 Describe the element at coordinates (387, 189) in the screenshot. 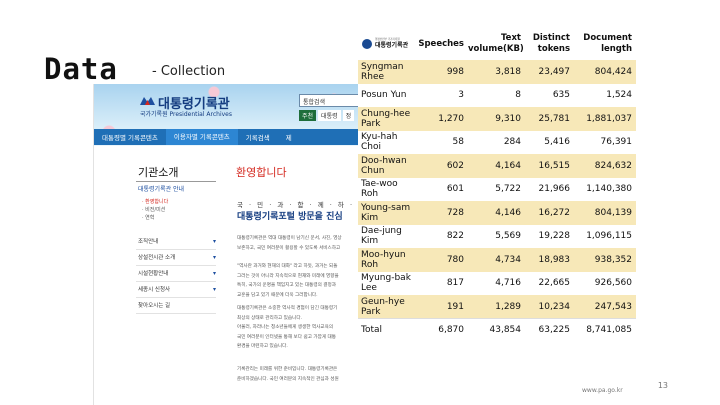

I see `row-name: Tae-woo Roh` at that location.